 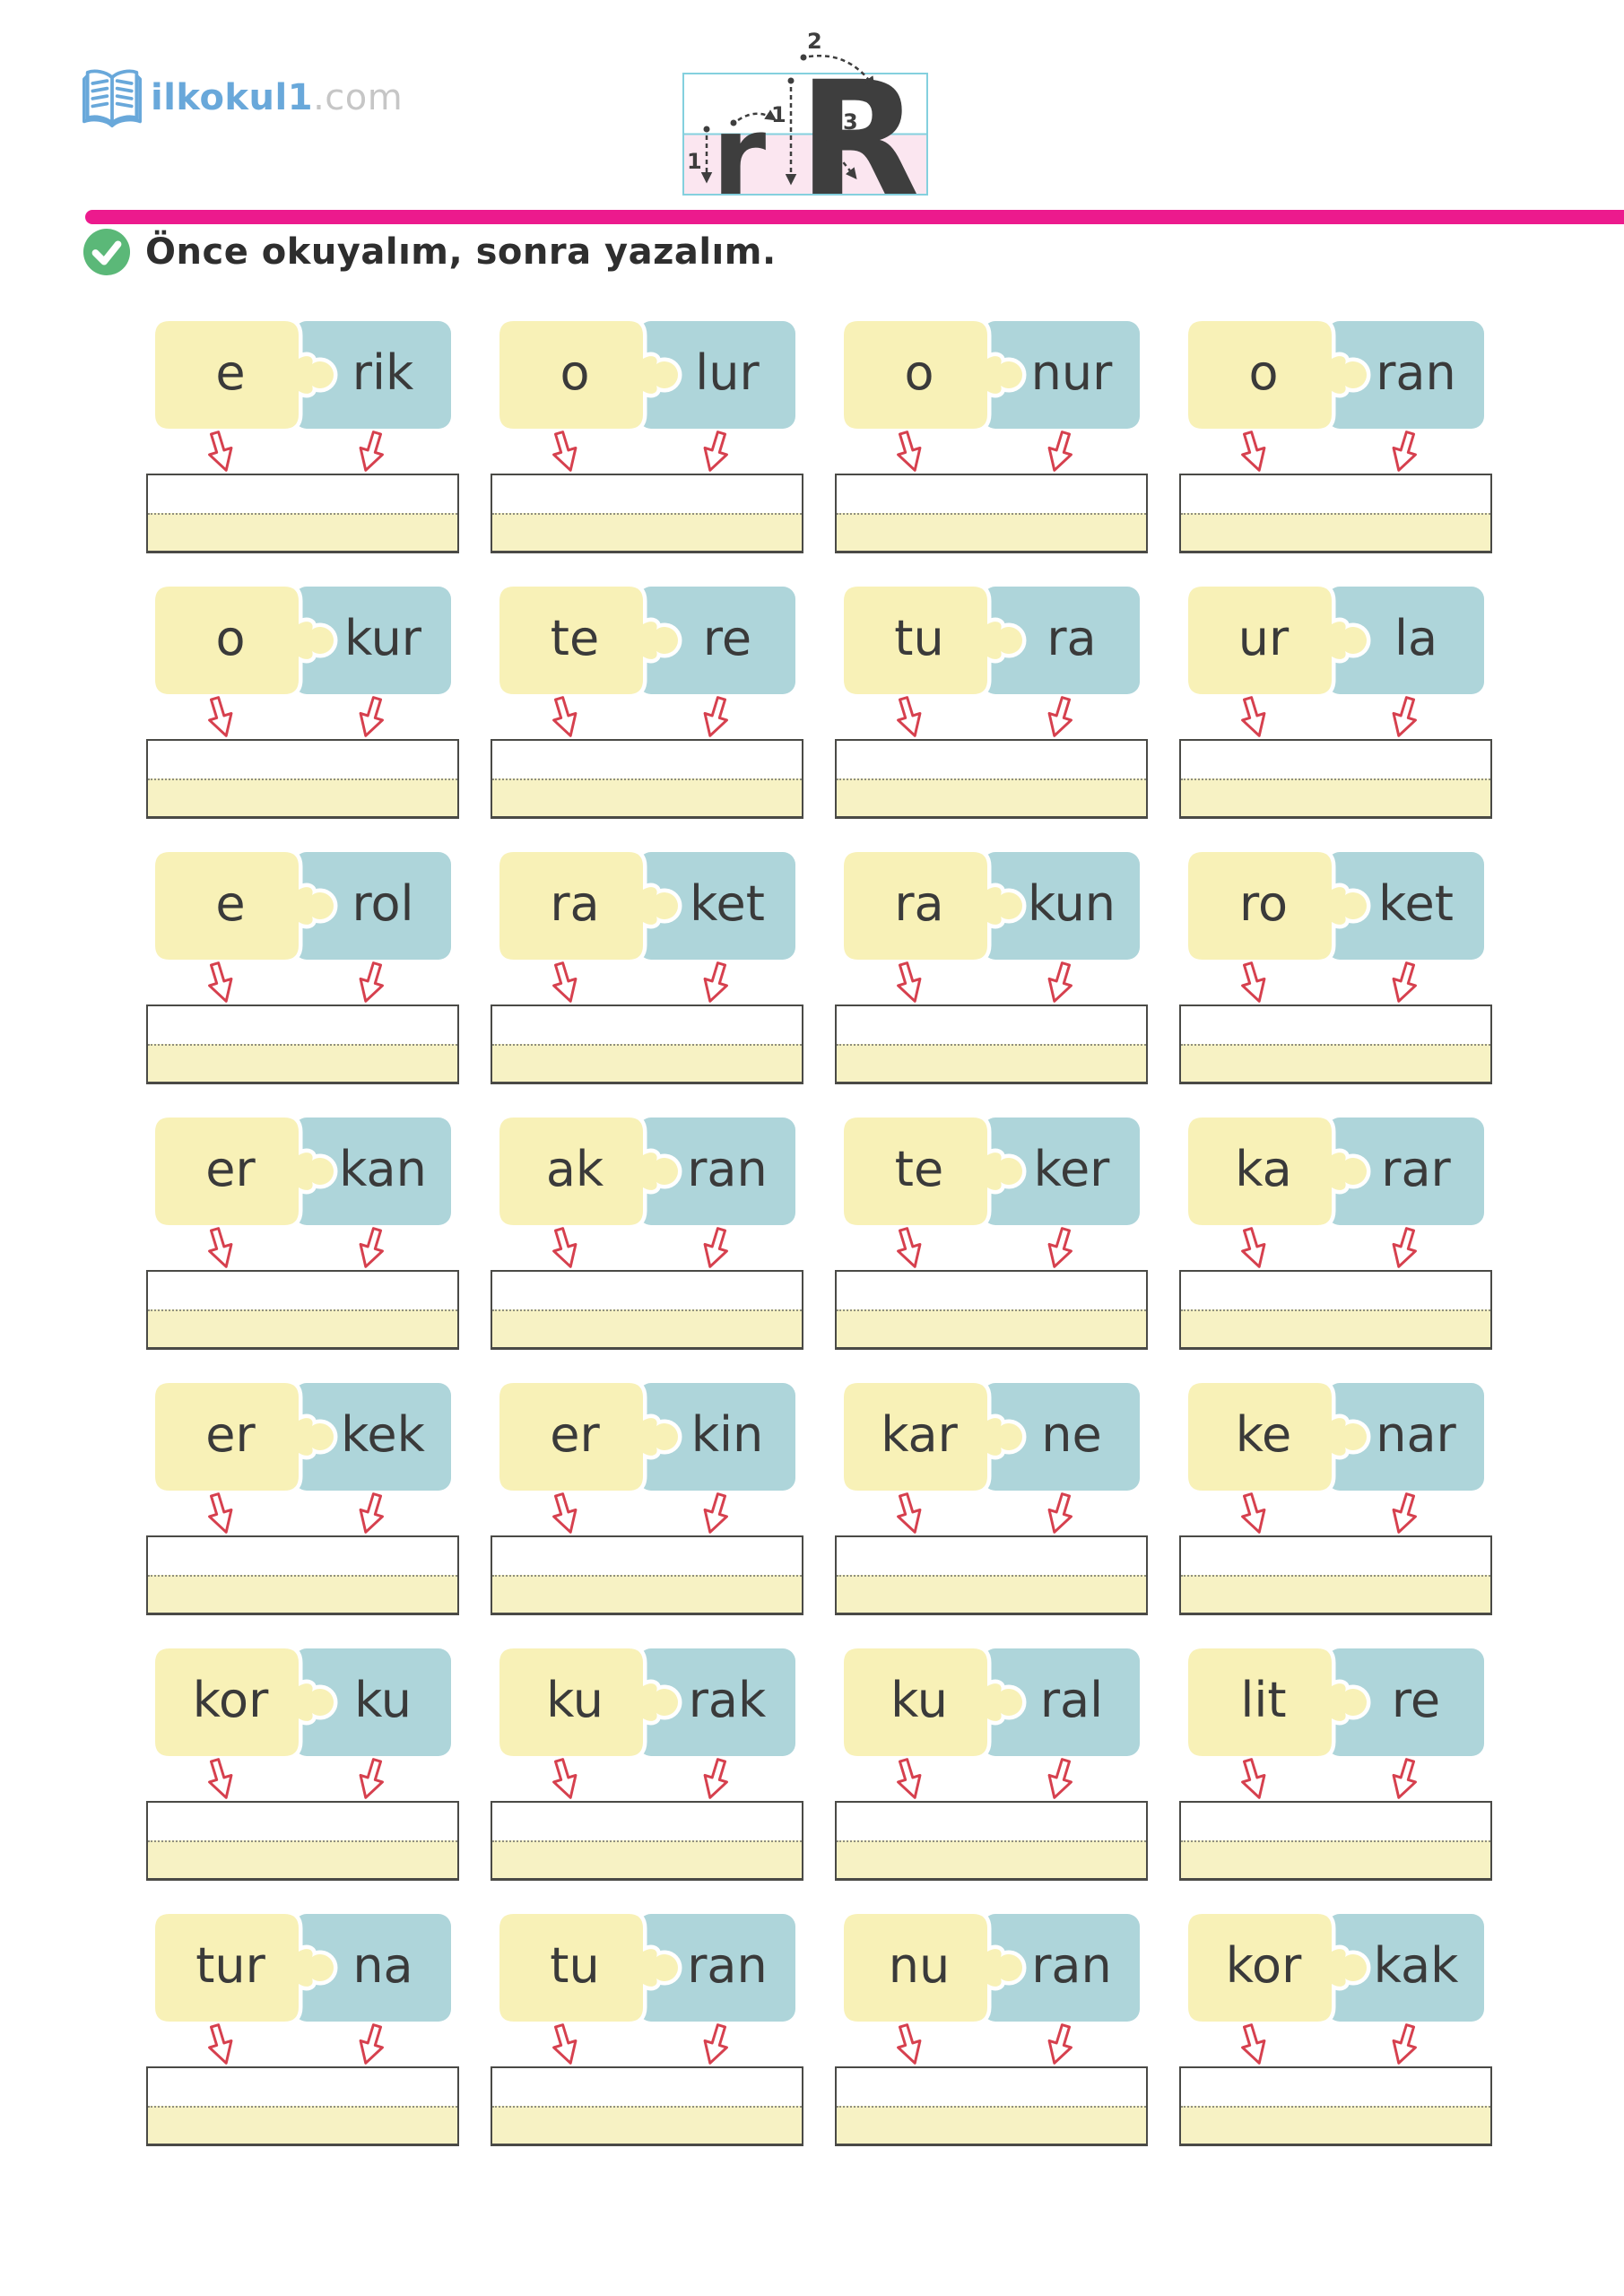 I want to click on word-puzzle-cell: tu ra, so click(x=991, y=703).